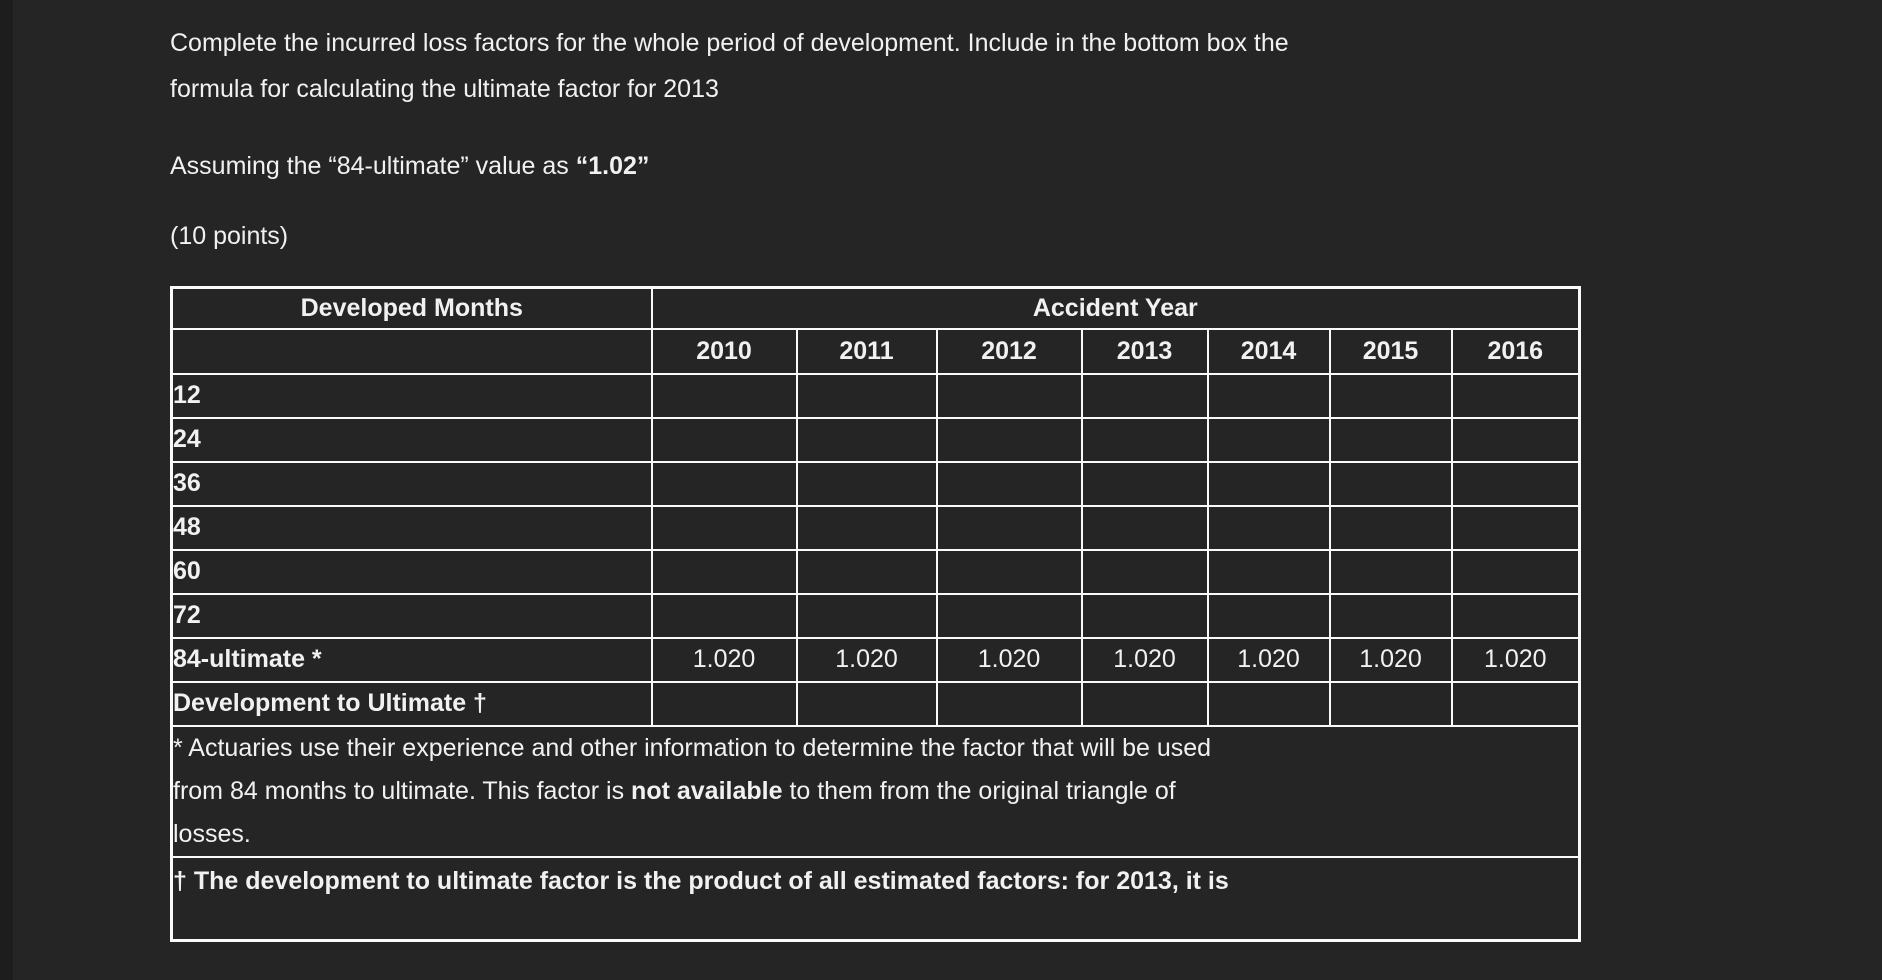  I want to click on footnote-line2-bold: not available, so click(707, 790).